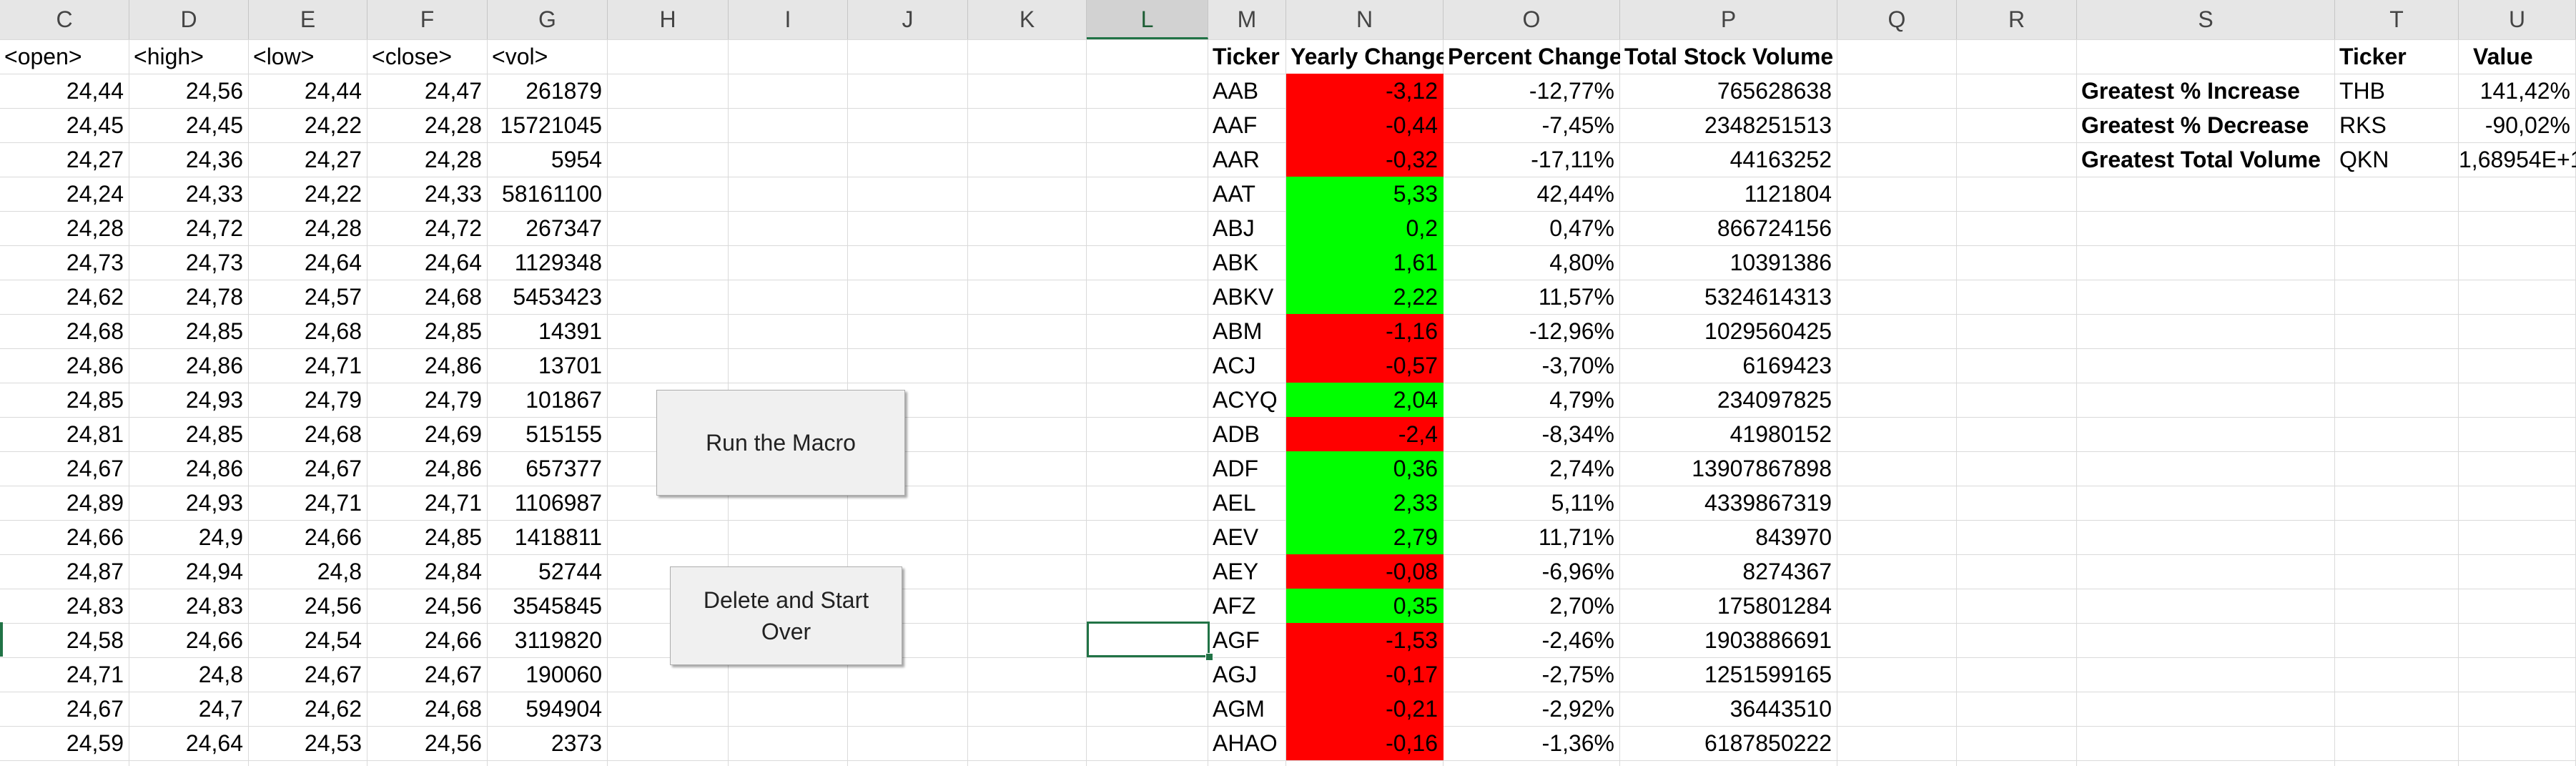 The image size is (2576, 766). What do you see at coordinates (908, 19) in the screenshot?
I see `column-header-j: J` at bounding box center [908, 19].